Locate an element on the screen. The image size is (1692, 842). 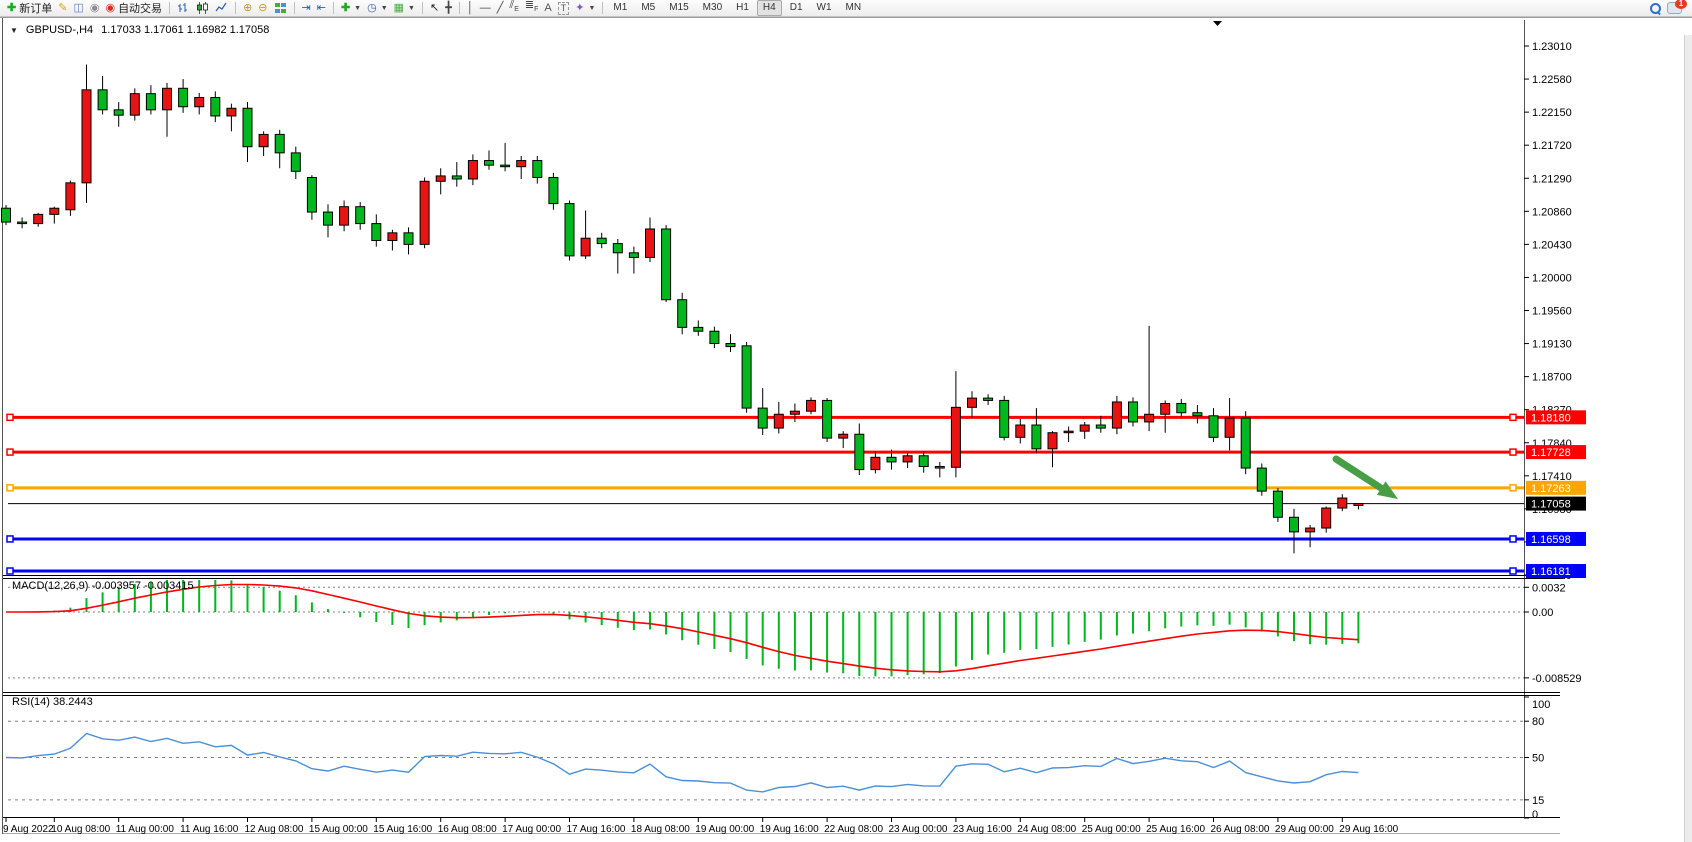
price-tick-label: 1.18700 is located at coordinates (1552, 378).